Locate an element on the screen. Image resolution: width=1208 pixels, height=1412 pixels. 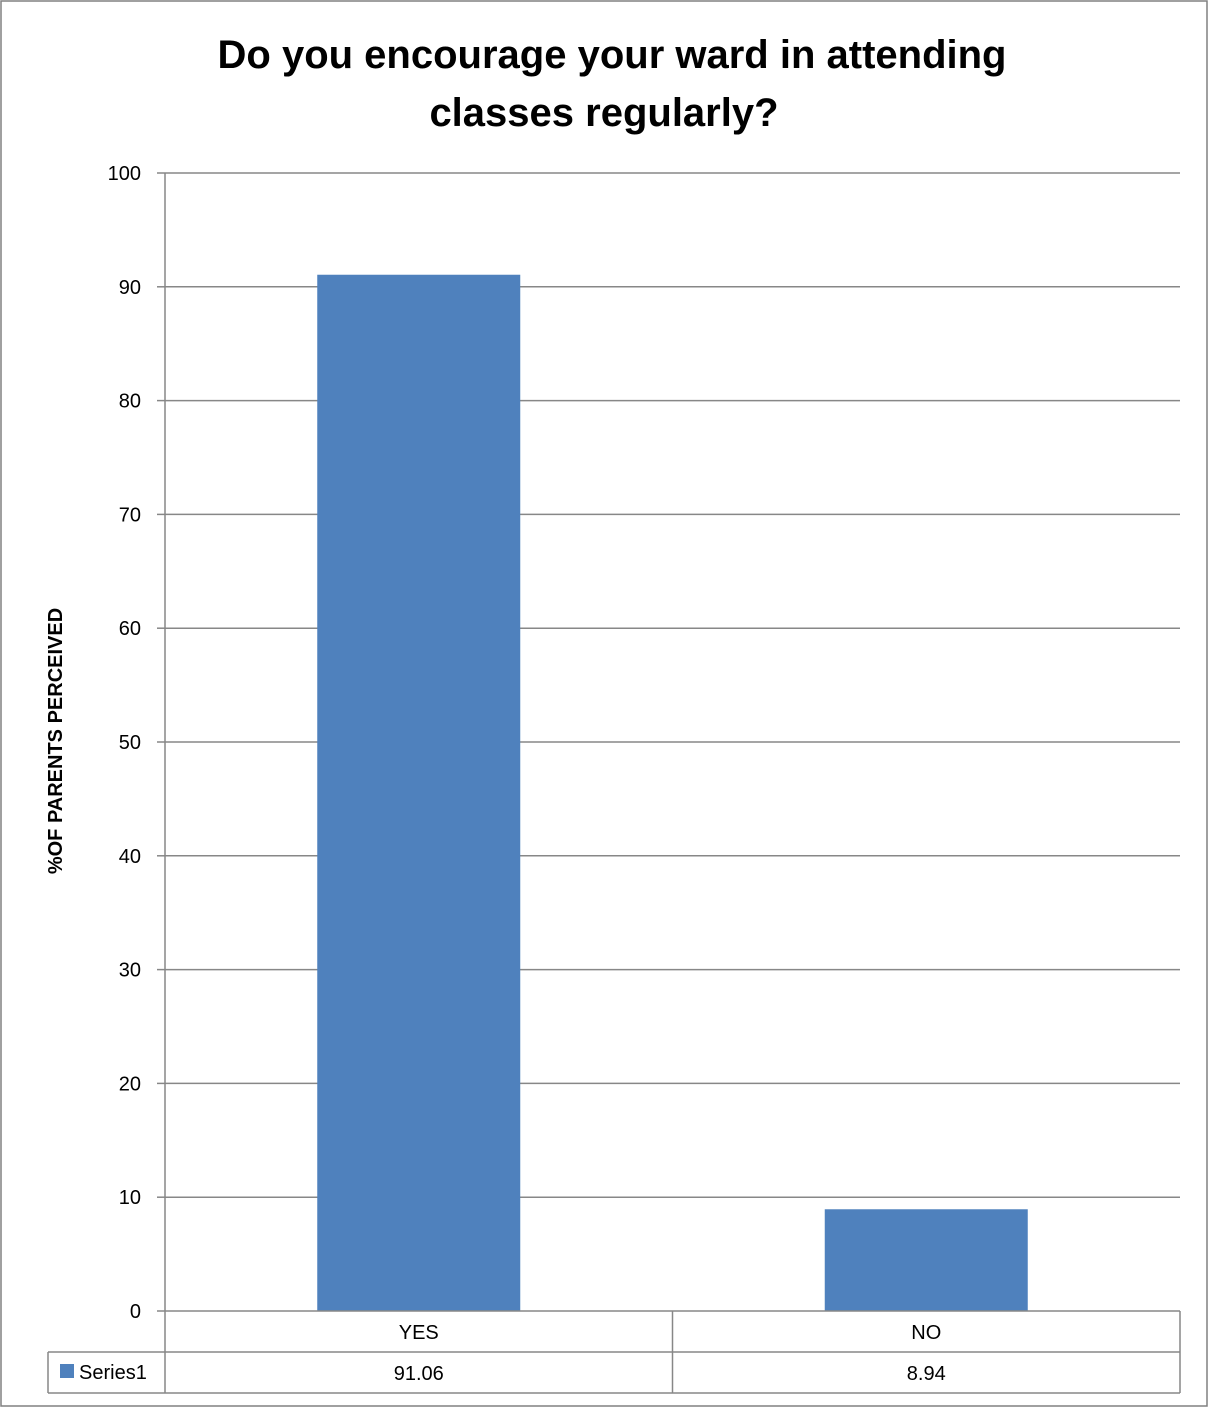
legend-swatch-series1 is located at coordinates (67, 1371).